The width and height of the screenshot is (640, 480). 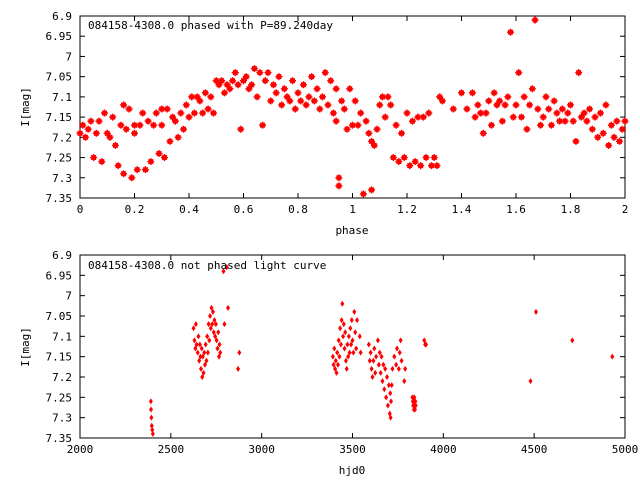 What do you see at coordinates (352, 449) in the screenshot?
I see `raw-x-tick-label: 3500` at bounding box center [352, 449].